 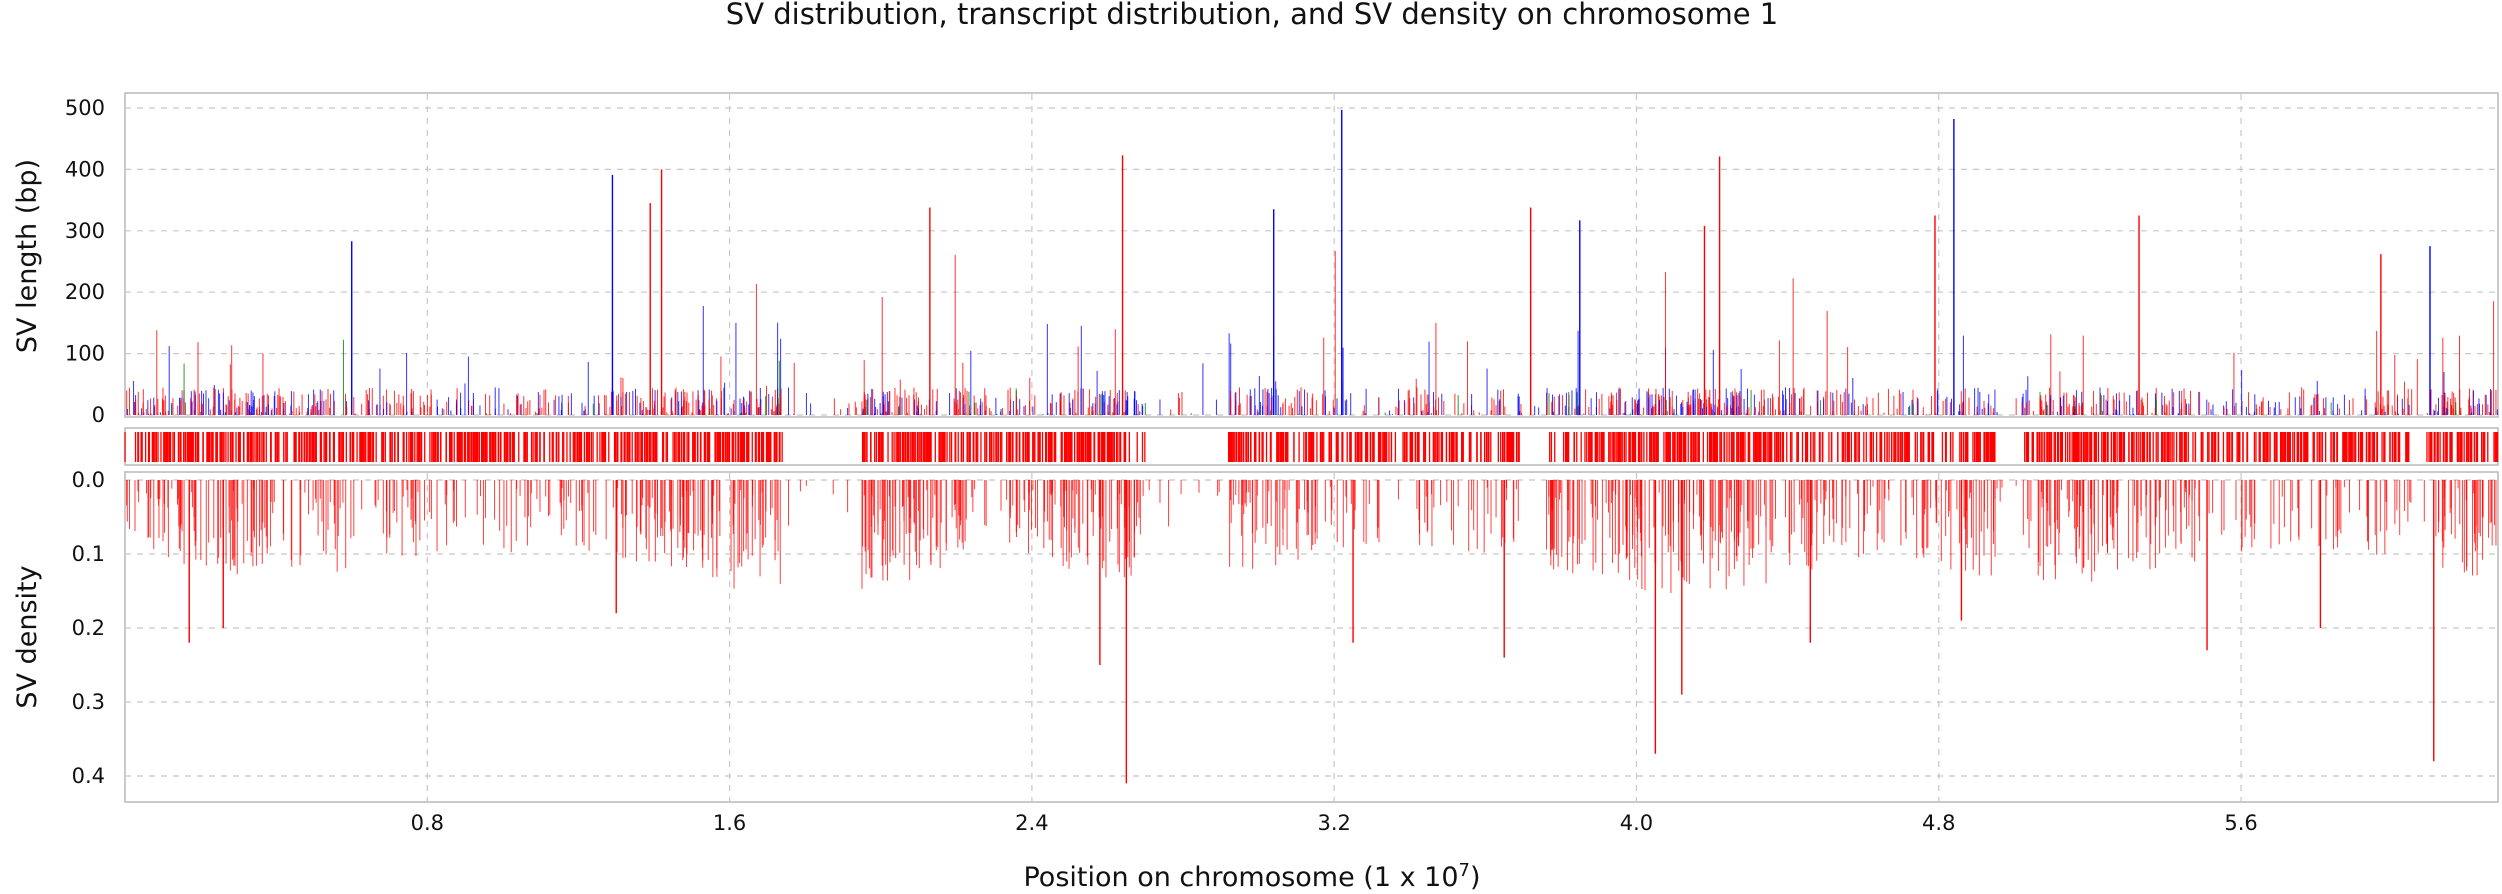 I want to click on y-tick-label-sv-density: 0.1, so click(x=88, y=554).